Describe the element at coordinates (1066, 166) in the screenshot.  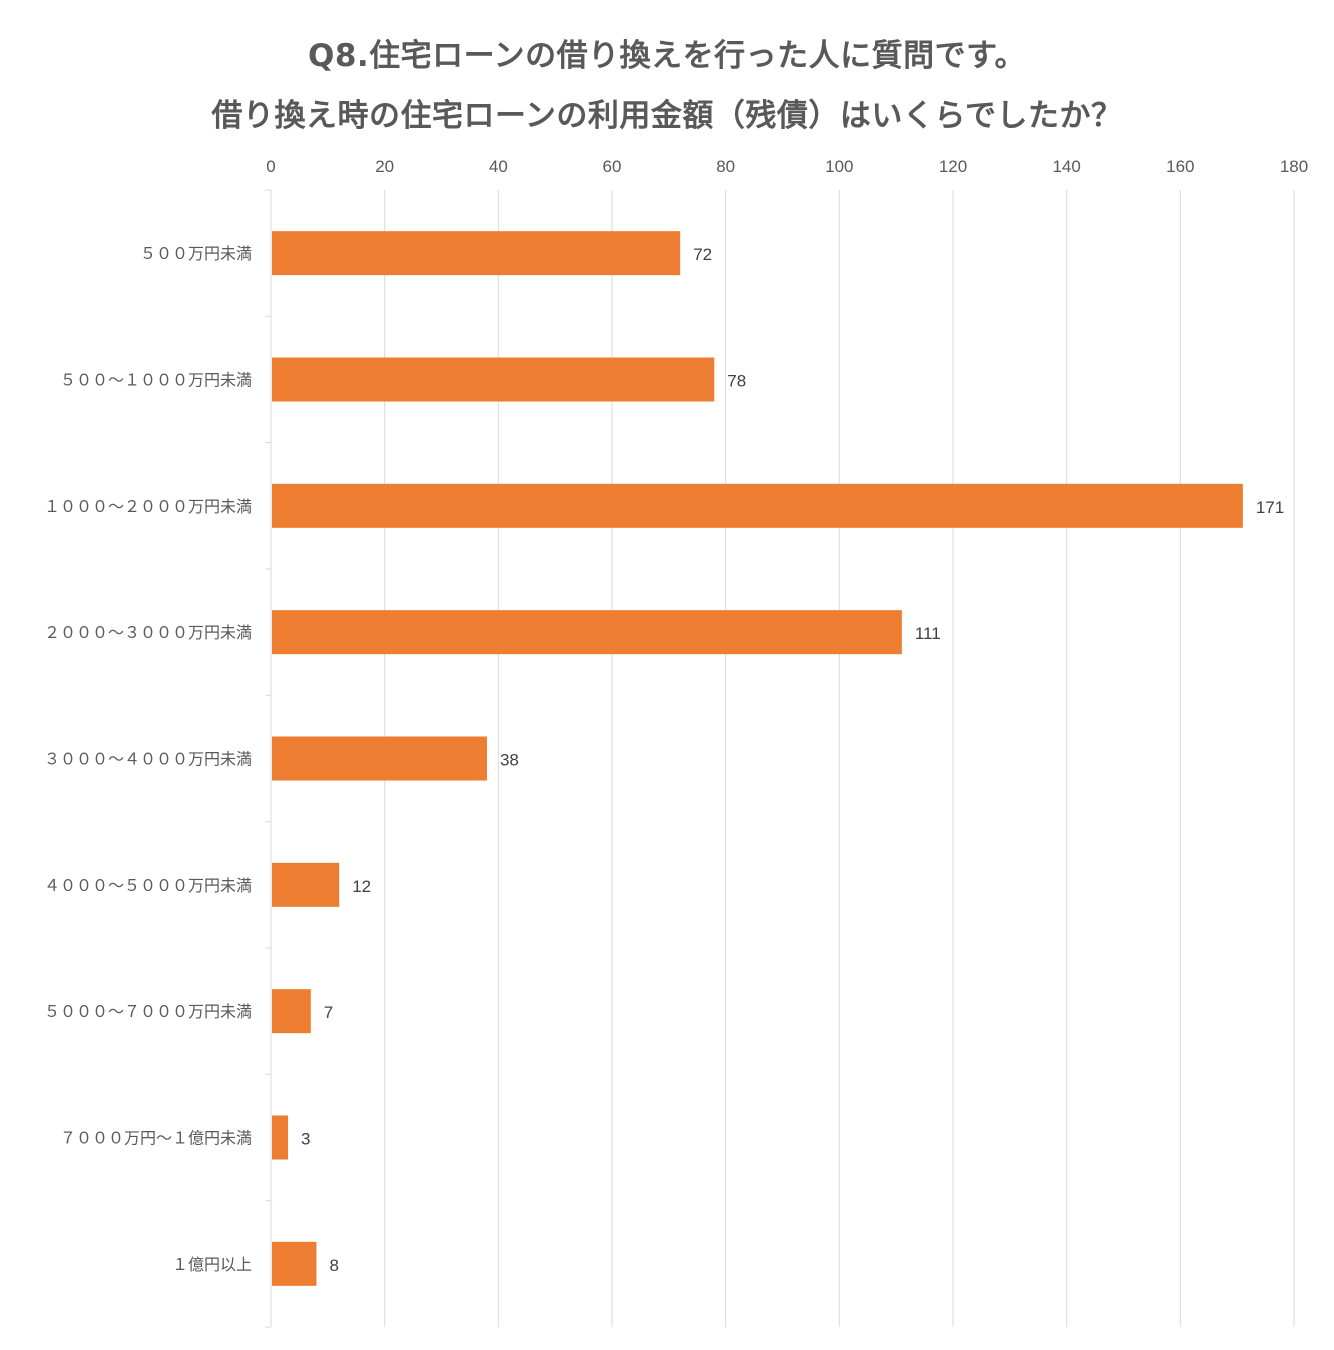
I see `x-tick-label: 140` at that location.